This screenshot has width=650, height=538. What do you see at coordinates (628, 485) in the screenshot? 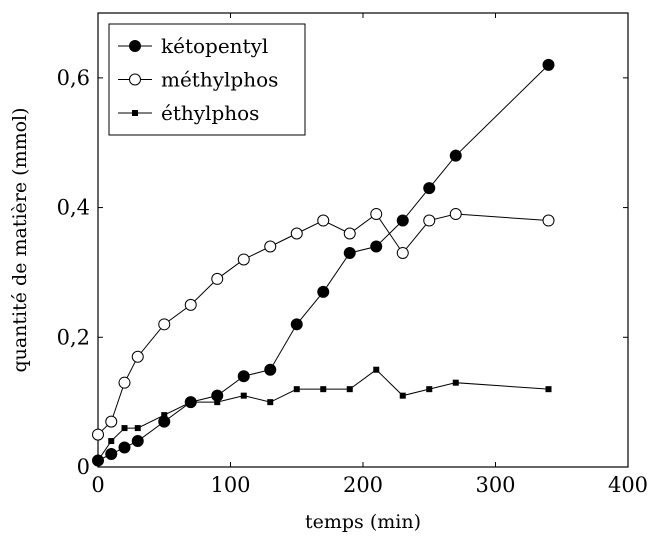
I see `x-tick-label: 400` at bounding box center [628, 485].